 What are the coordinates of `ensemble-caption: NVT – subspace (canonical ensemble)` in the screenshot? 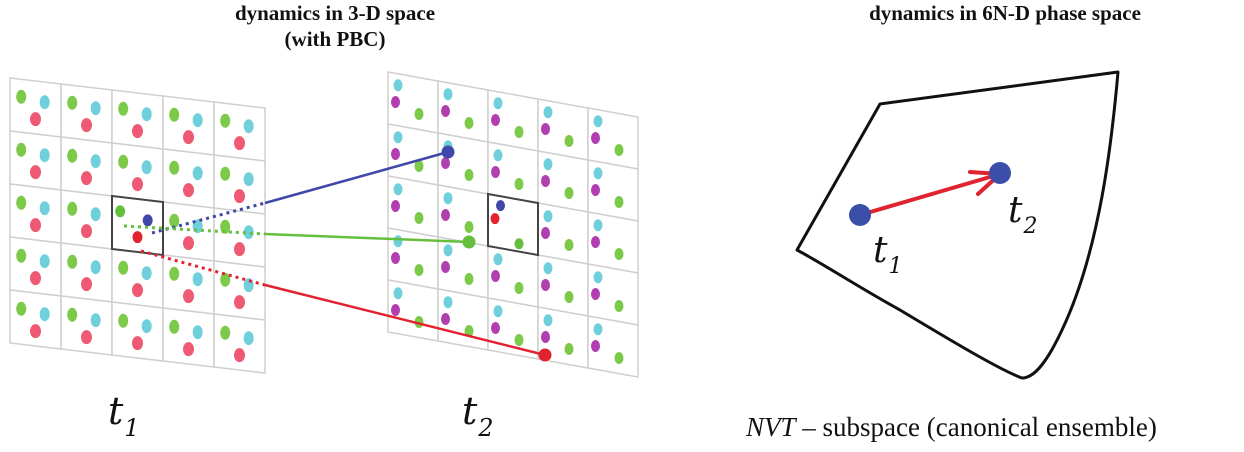 It's located at (951, 427).